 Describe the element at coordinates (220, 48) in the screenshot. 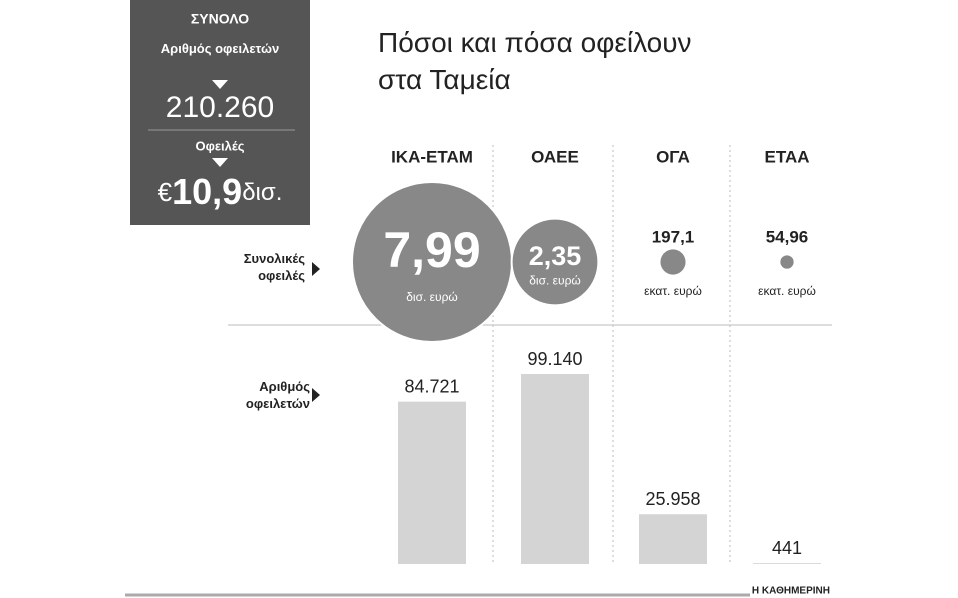

I see `summary-debtors-label: Αριθμός οφειλετών` at that location.